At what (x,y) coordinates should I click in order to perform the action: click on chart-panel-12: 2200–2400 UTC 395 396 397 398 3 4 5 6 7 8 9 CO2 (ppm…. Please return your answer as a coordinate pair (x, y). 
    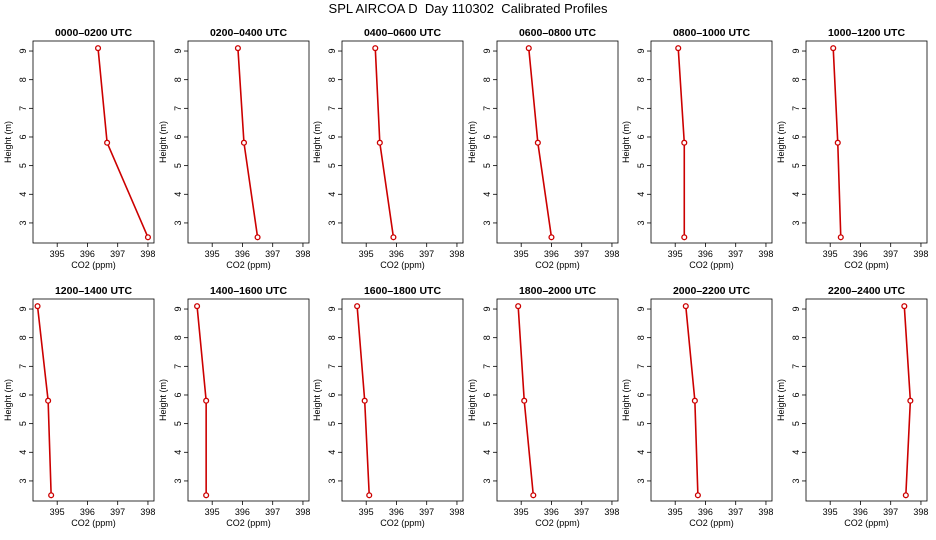
    Looking at the image, I should click on (852, 406).